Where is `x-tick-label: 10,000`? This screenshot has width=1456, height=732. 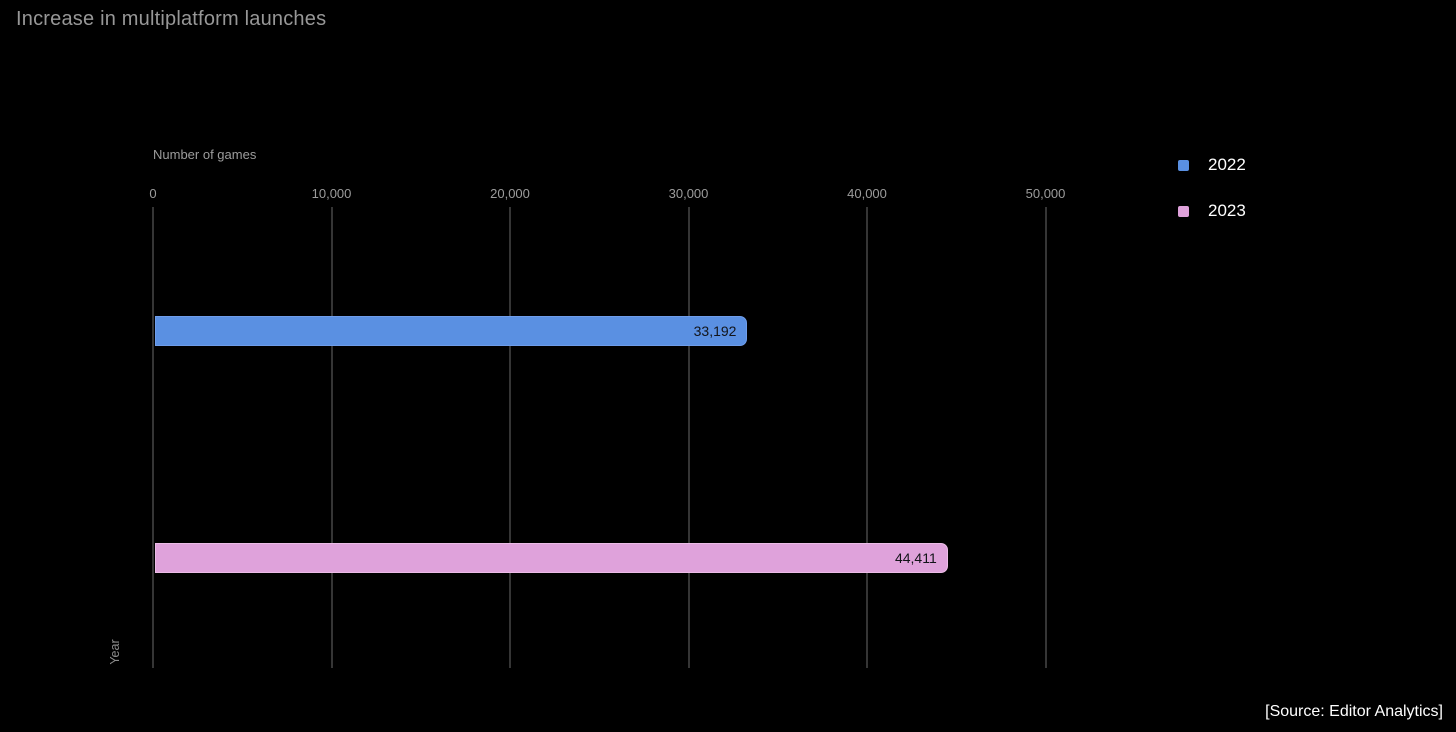 x-tick-label: 10,000 is located at coordinates (331, 193).